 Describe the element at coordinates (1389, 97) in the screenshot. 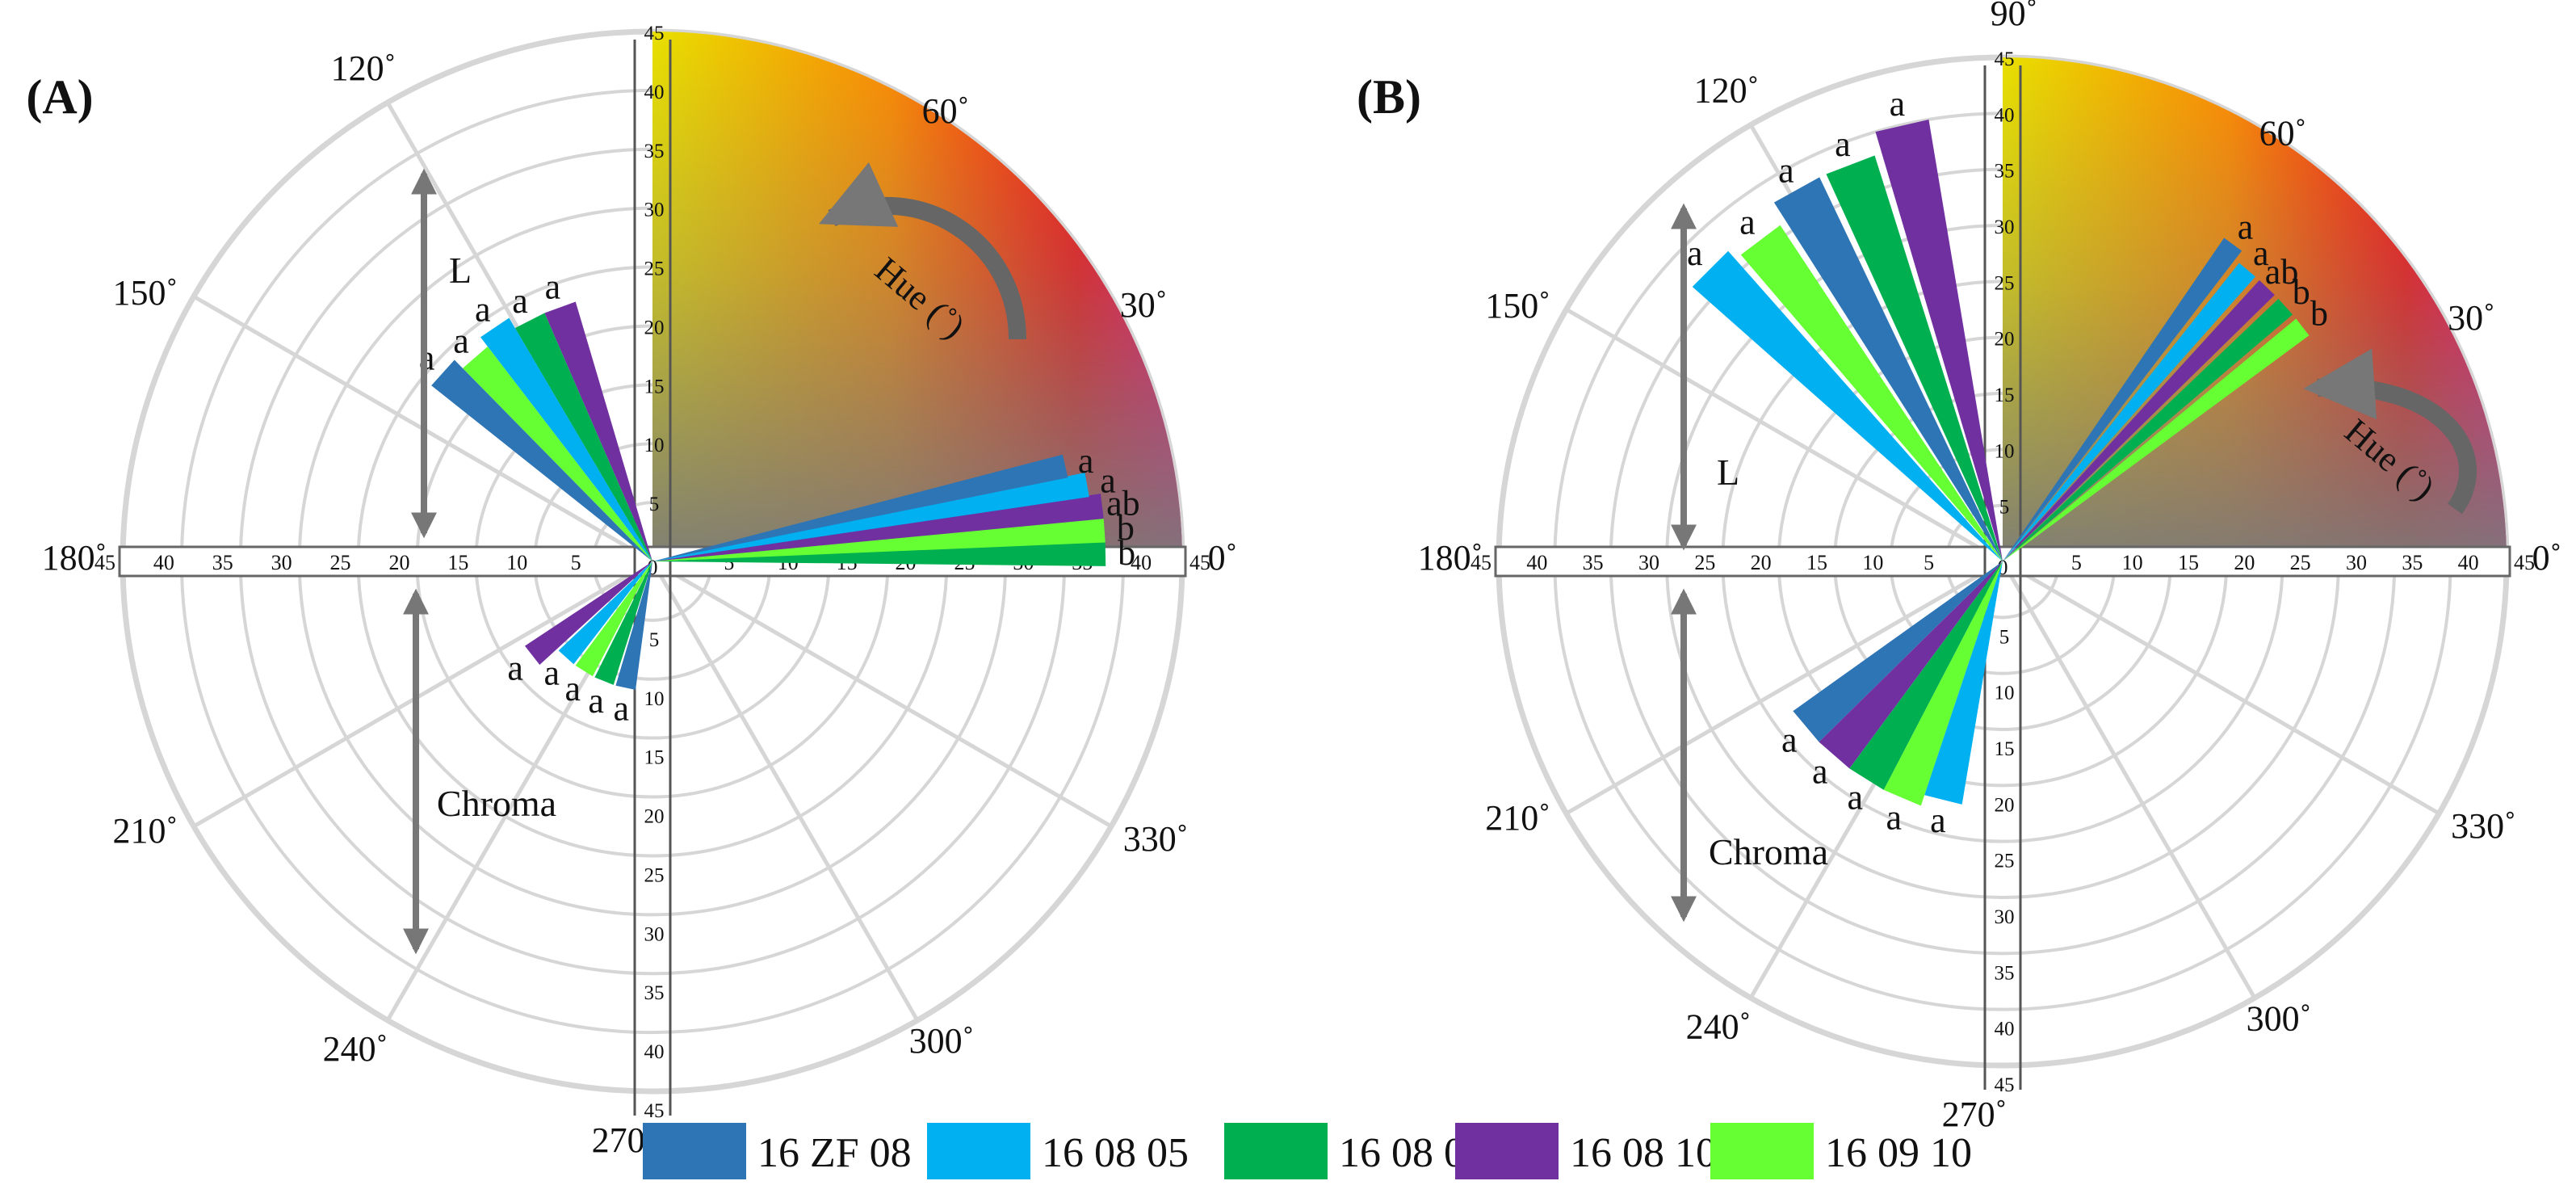

I see `panel-label: (B)` at that location.